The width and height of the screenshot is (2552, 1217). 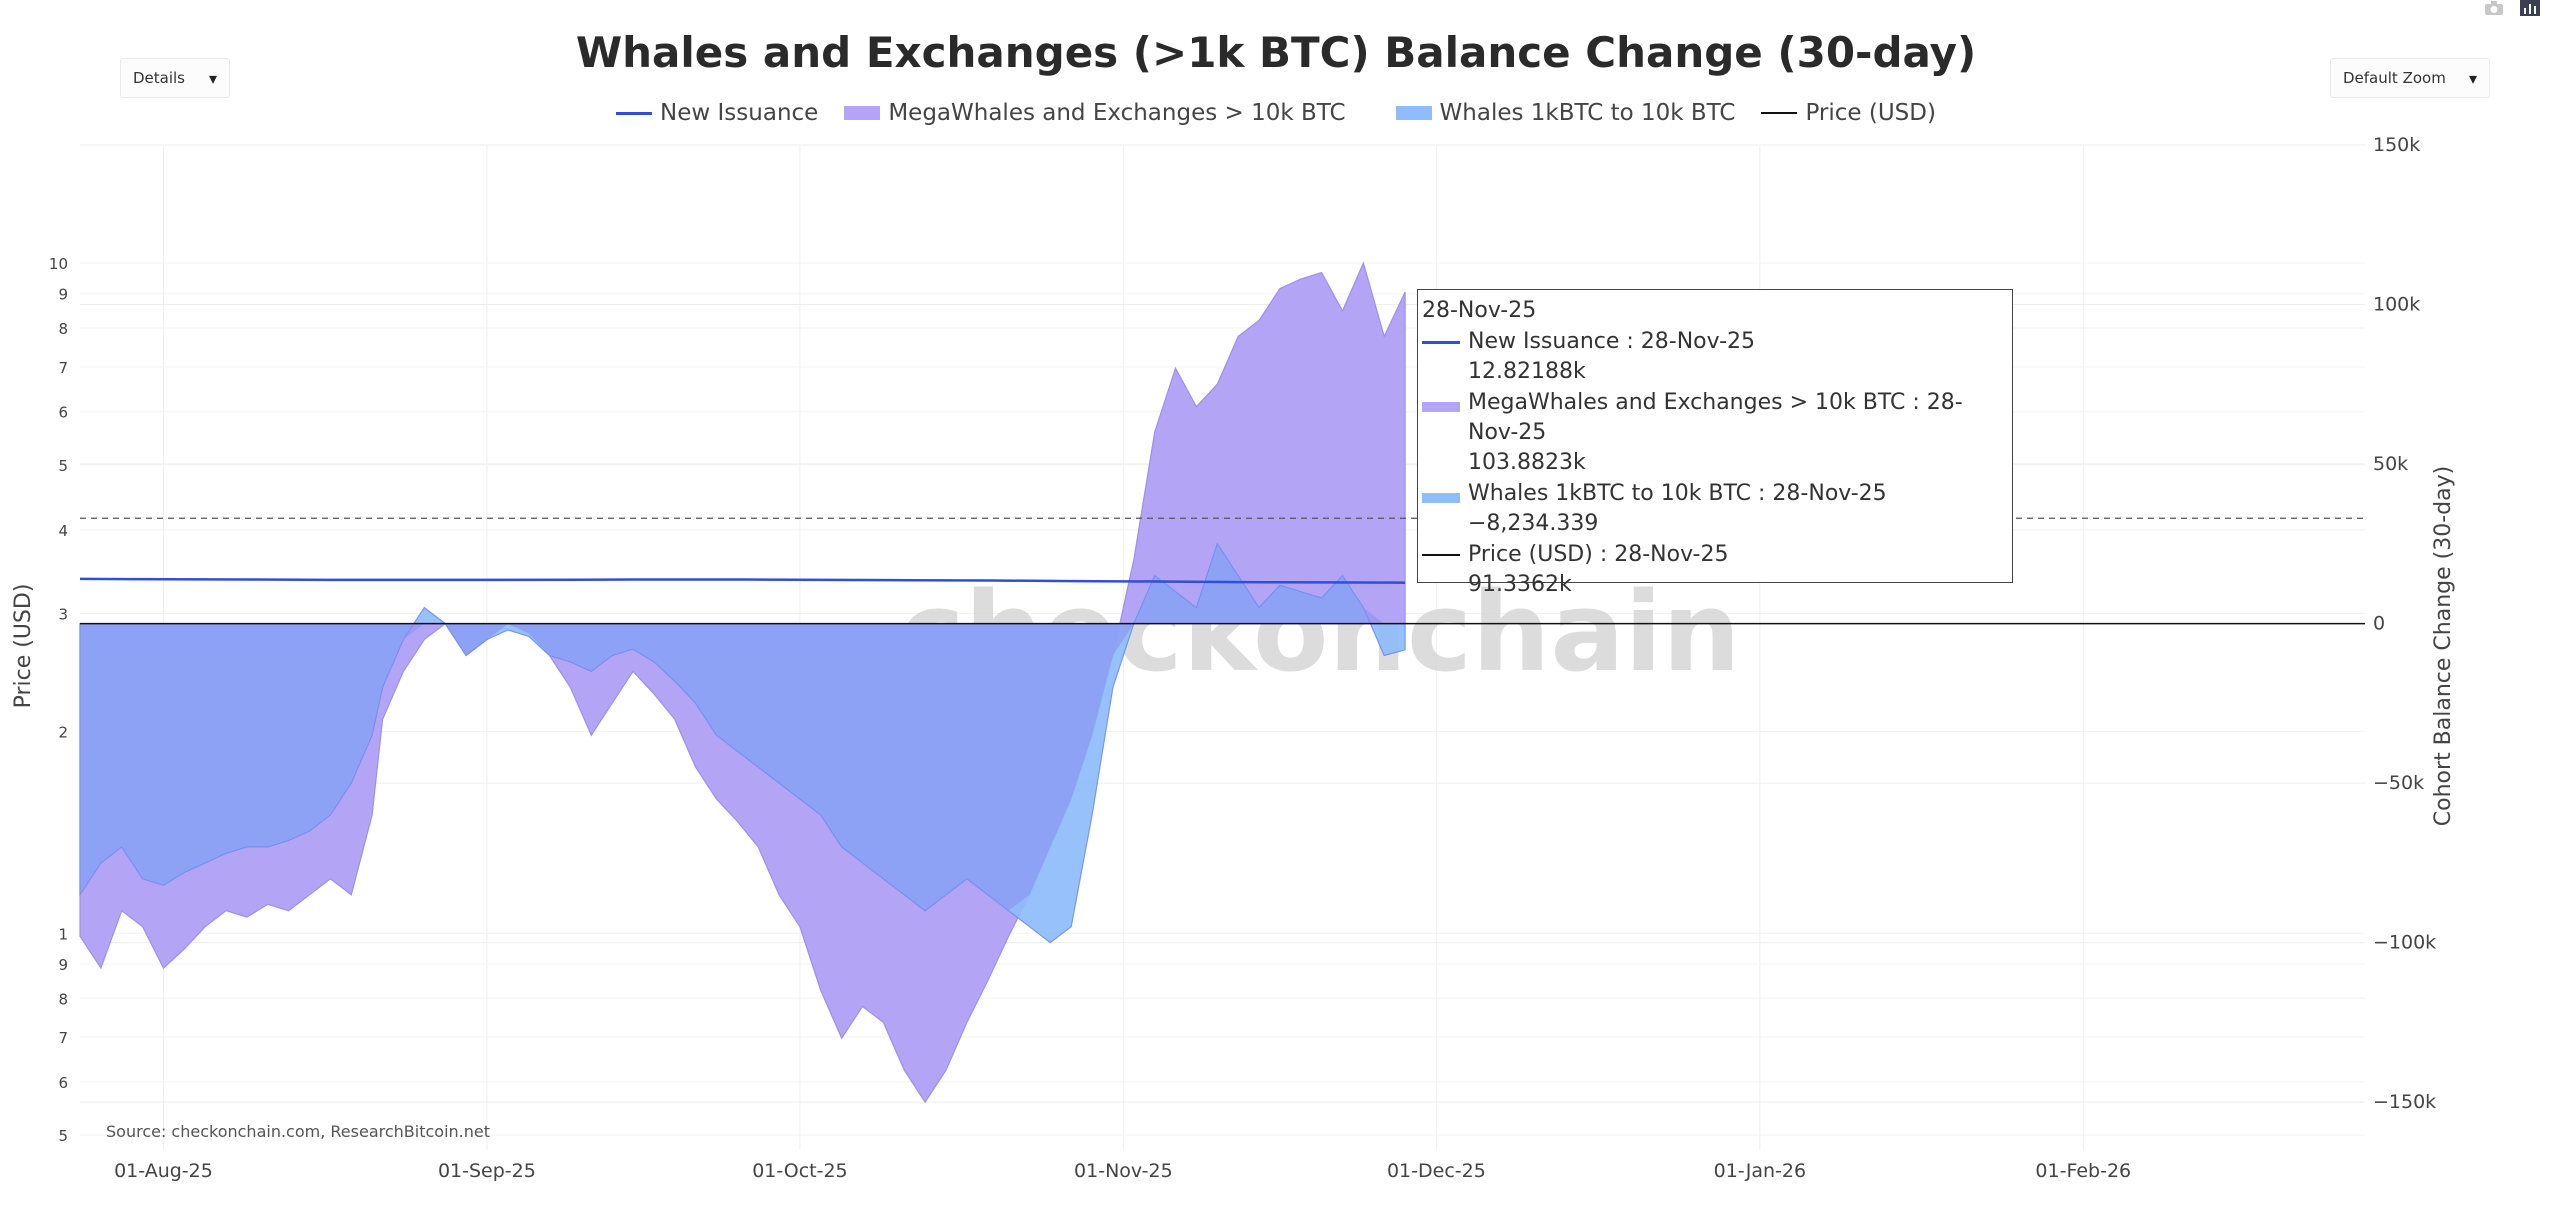 I want to click on tooltip-label: New Issuance : 28-Nov-25, so click(x=1611, y=341).